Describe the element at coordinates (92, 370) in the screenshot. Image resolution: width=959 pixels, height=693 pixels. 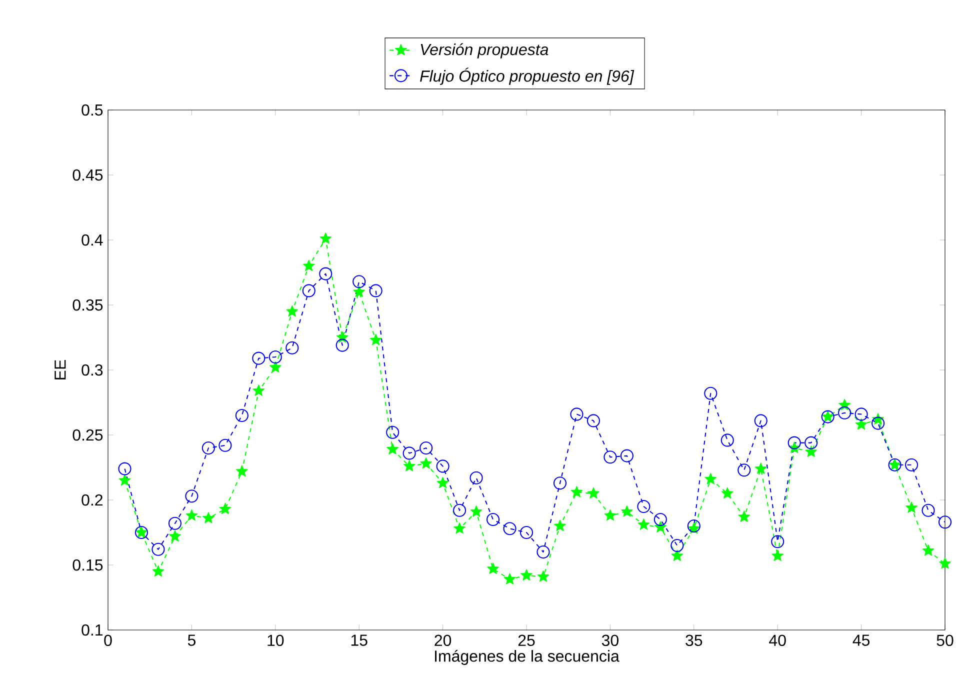
I see `y-tick-label: 0.3` at that location.